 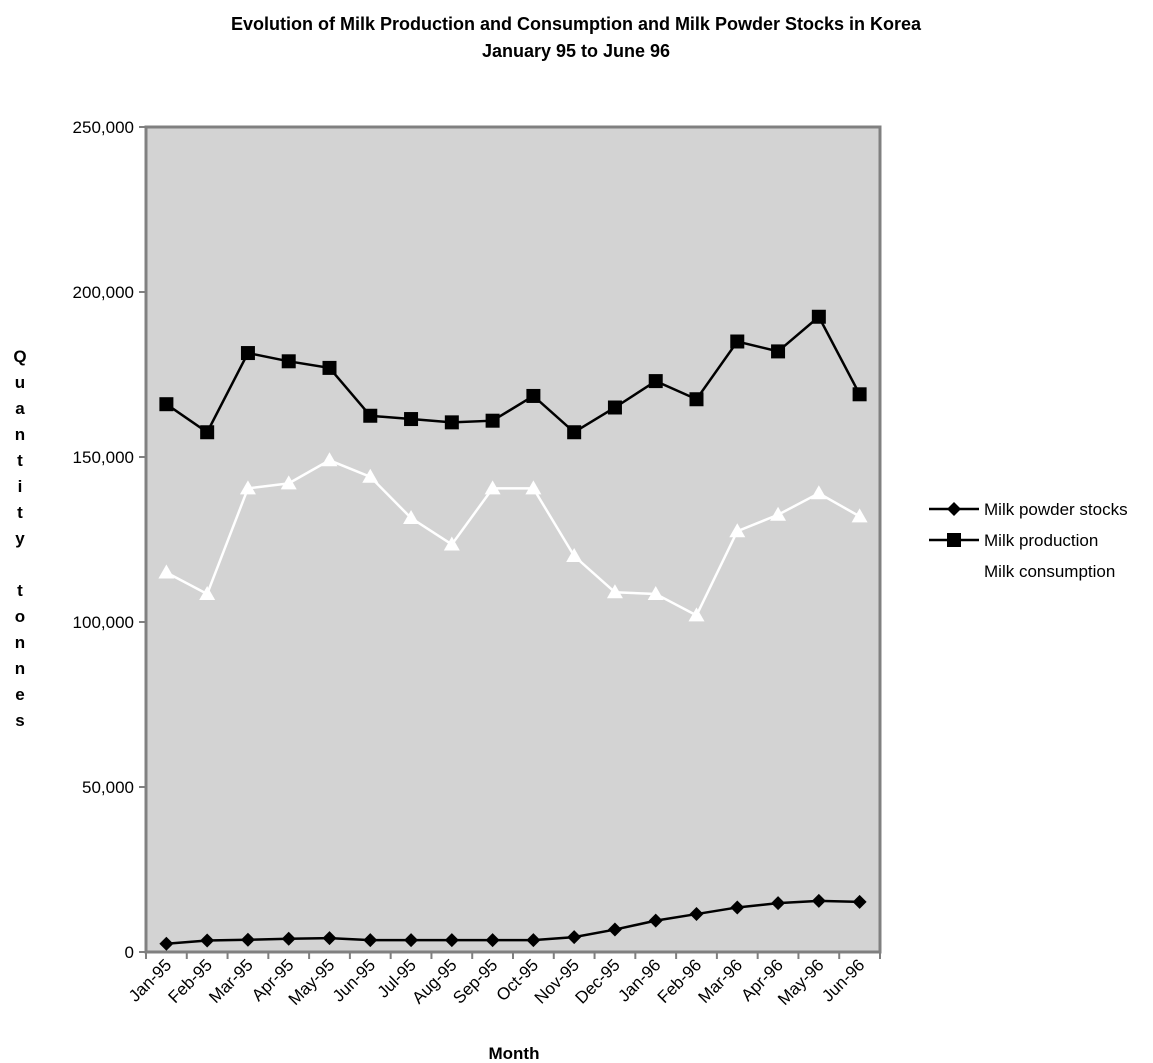 I want to click on x-tick-label: Mar-96, so click(x=721, y=981).